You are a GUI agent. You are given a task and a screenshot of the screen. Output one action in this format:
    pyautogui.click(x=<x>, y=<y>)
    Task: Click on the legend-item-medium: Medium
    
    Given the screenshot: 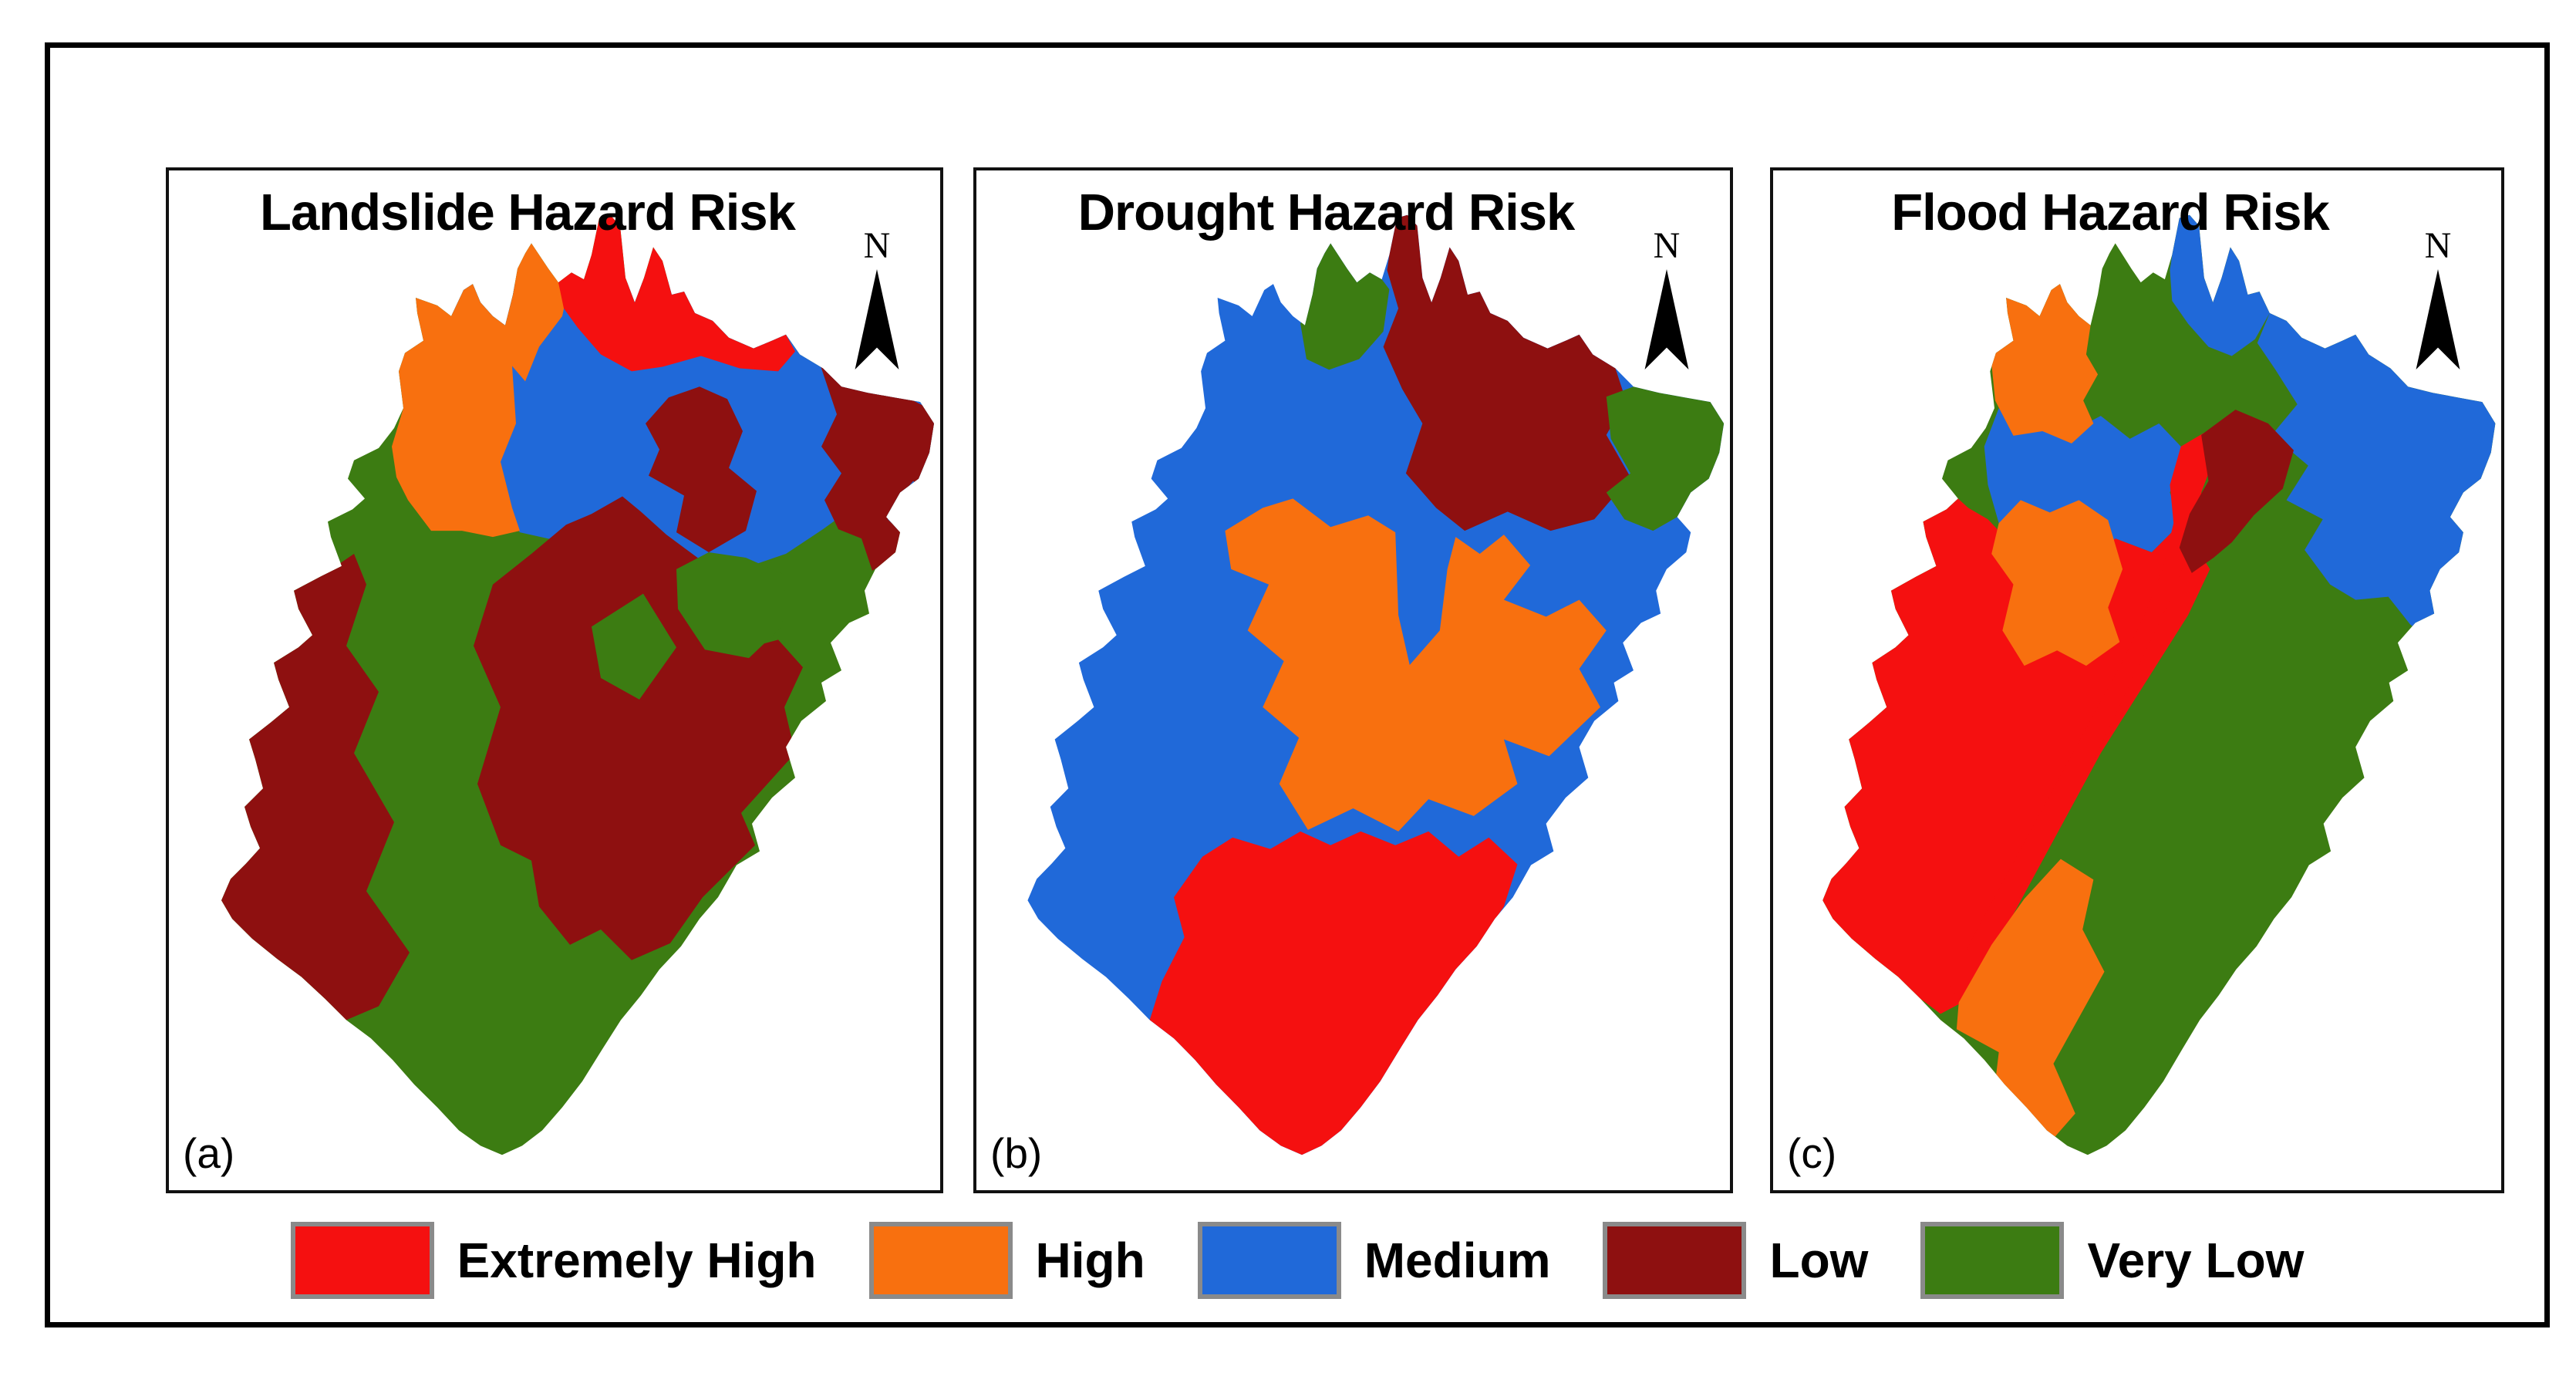 What is the action you would take?
    pyautogui.click(x=1374, y=1261)
    